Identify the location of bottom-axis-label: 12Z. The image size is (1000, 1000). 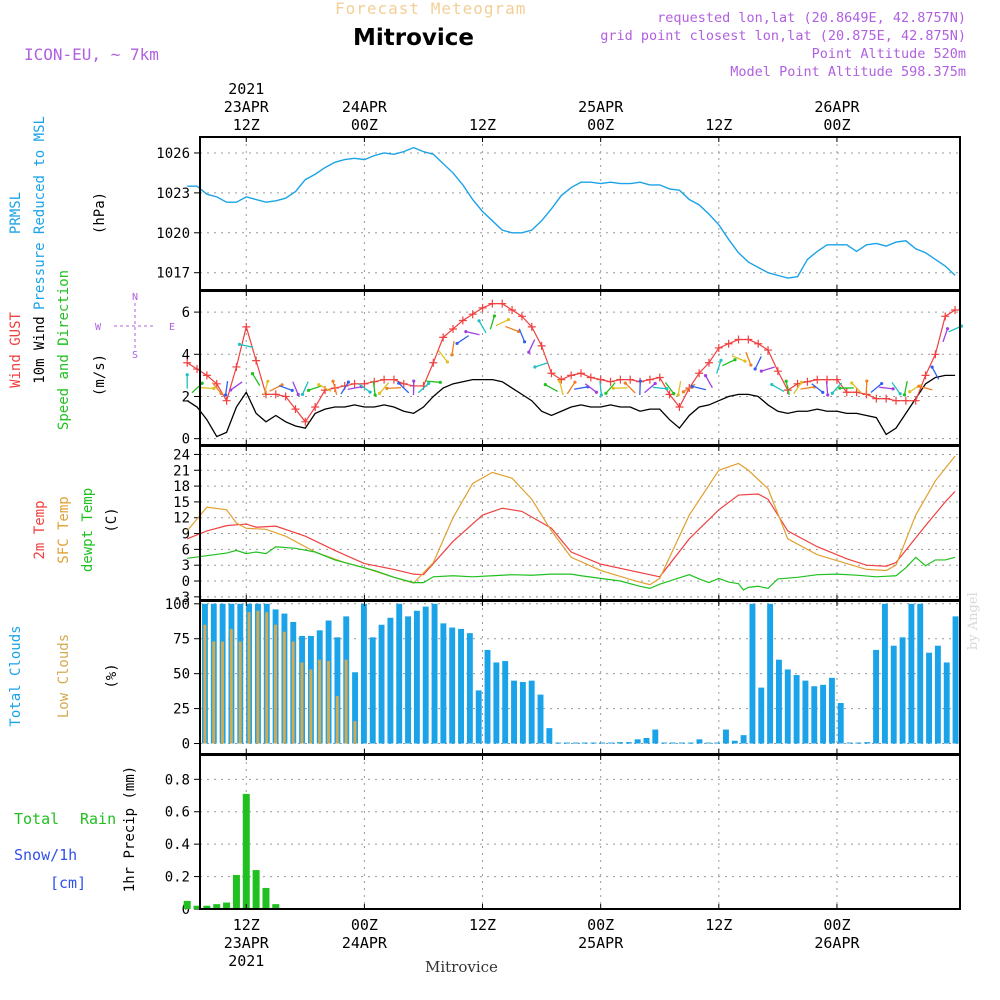
(246, 925).